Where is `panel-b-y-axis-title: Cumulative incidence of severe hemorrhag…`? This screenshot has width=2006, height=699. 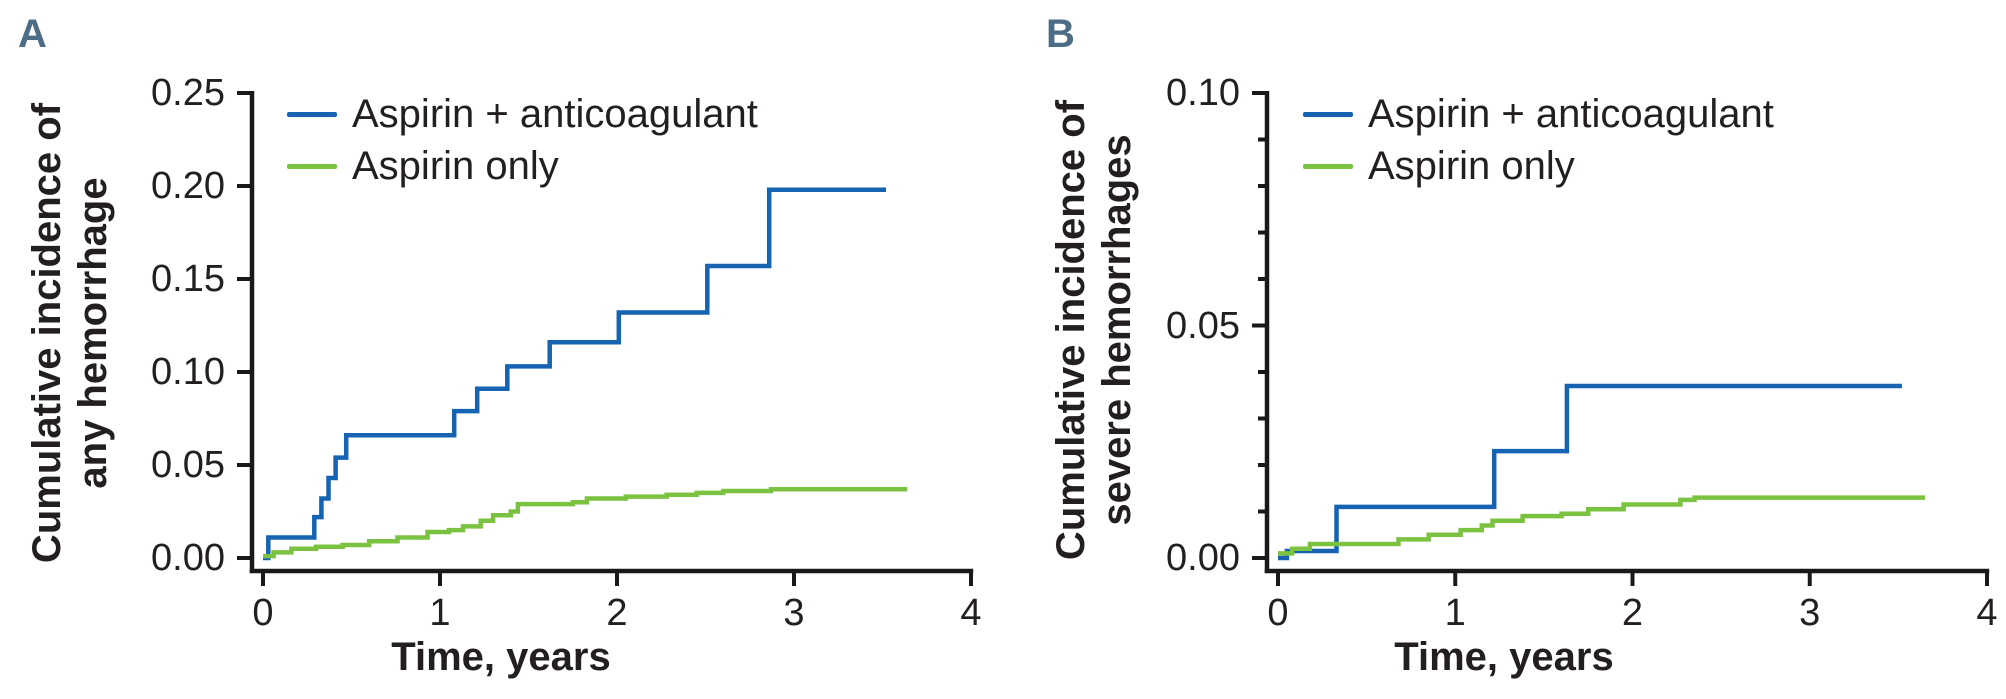 panel-b-y-axis-title: Cumulative incidence of severe hemorrhag… is located at coordinates (1094, 330).